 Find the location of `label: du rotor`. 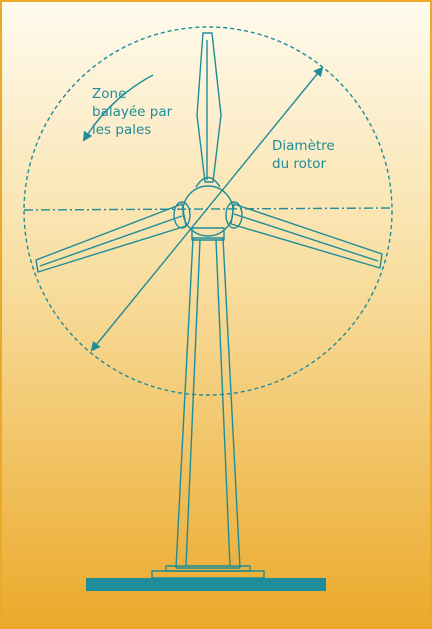

label: du rotor is located at coordinates (299, 164).